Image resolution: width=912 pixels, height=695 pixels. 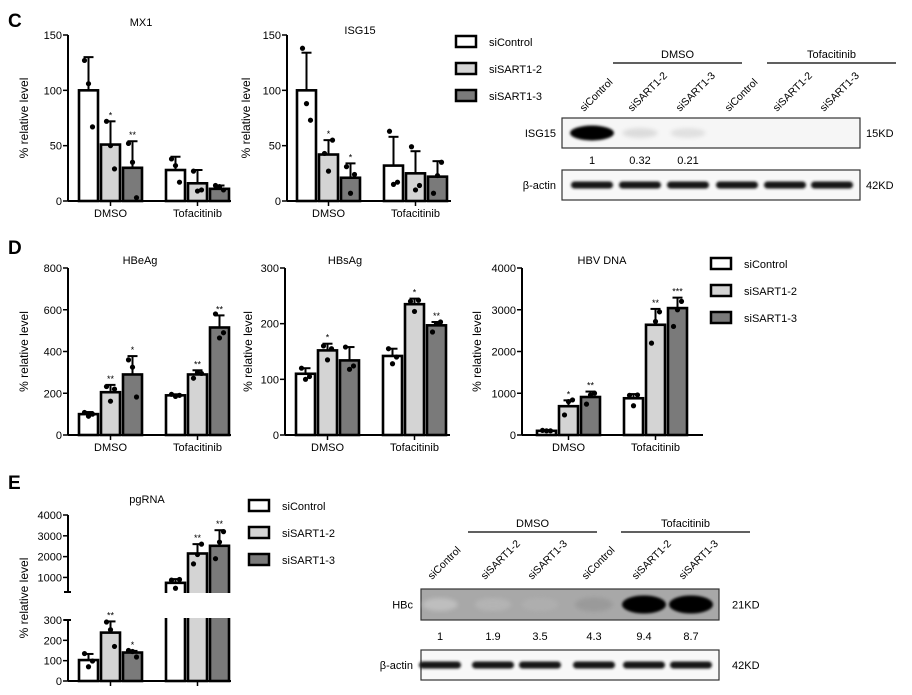 I want to click on blot-group-label-tofacitinib: Tofacitinib, so click(x=831, y=55).